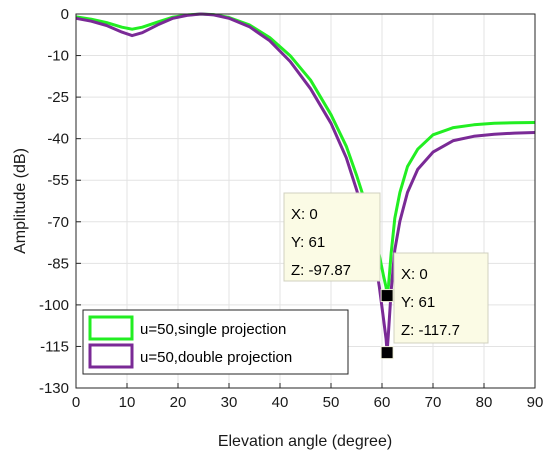 The image size is (550, 458). I want to click on x-tick-label: 50, so click(331, 402).